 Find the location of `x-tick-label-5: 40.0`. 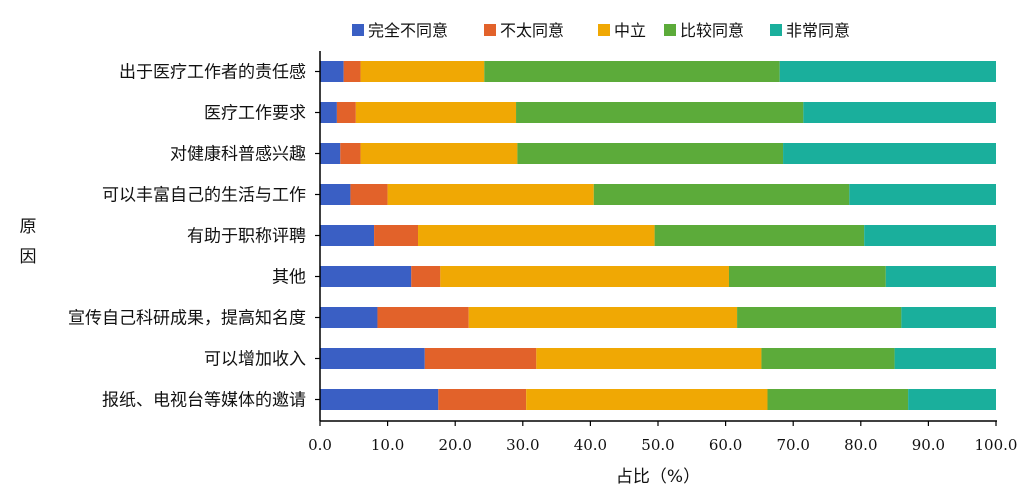

x-tick-label-5: 40.0 is located at coordinates (590, 445).